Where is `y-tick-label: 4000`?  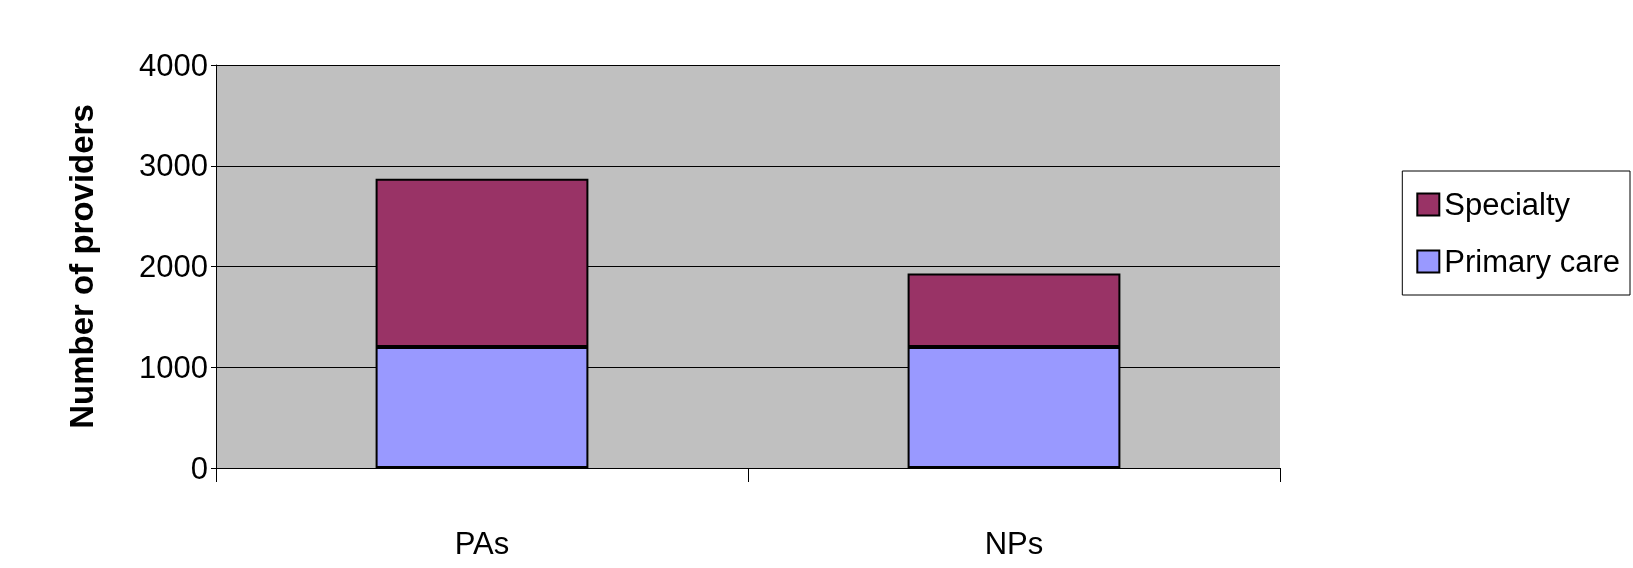 y-tick-label: 4000 is located at coordinates (173, 65).